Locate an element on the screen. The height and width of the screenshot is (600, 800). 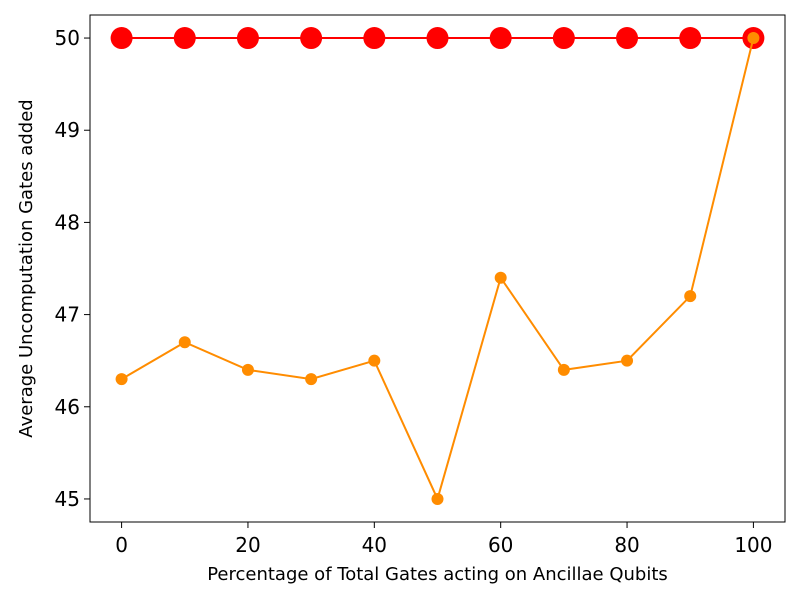
y-axis-ticks: 45 46 47 48 49 50 is located at coordinates (72, 268).